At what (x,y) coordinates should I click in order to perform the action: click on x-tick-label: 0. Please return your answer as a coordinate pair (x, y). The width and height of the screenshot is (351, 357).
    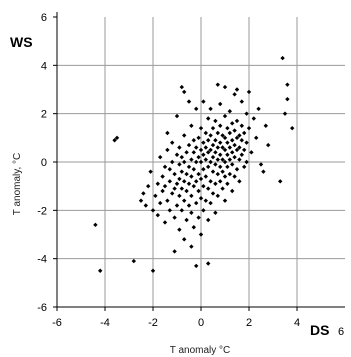
    Looking at the image, I should click on (201, 323).